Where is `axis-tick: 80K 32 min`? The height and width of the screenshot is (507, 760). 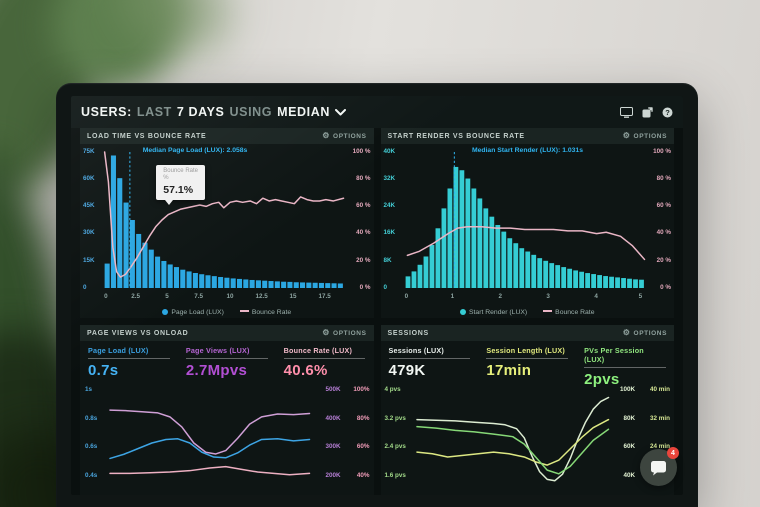
axis-tick: 80K 32 min is located at coordinates (646, 418).